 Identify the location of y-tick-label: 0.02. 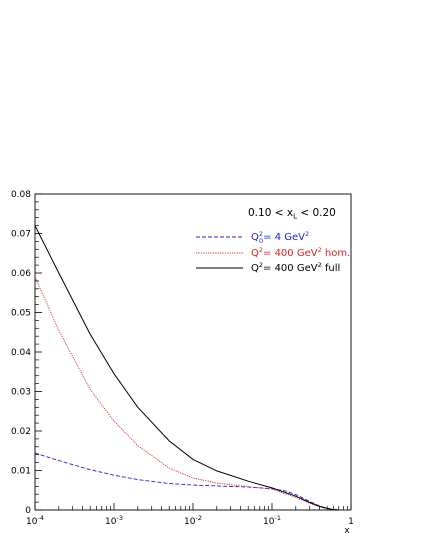
(21, 432).